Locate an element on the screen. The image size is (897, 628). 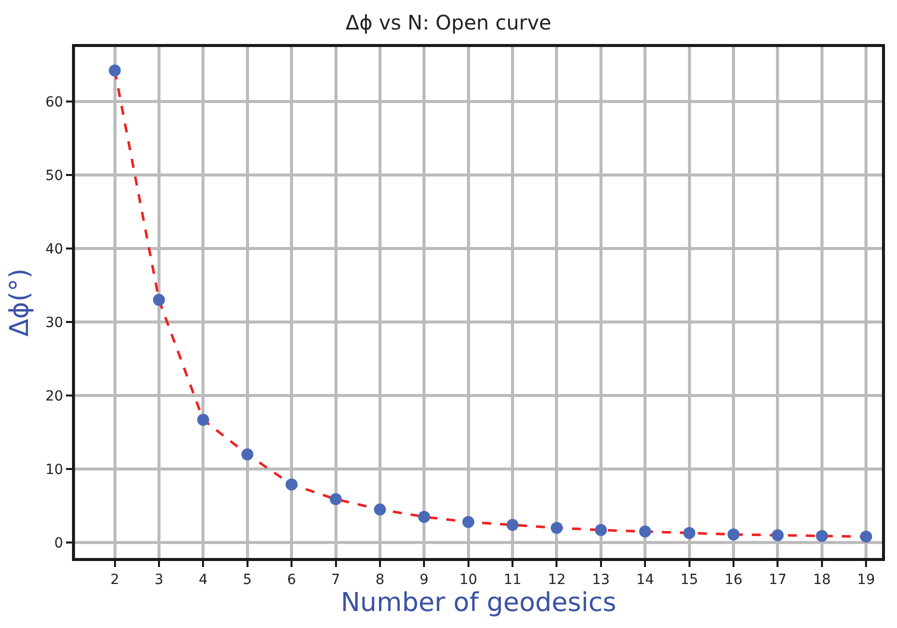
y-tick-label: 50 is located at coordinates (54, 176).